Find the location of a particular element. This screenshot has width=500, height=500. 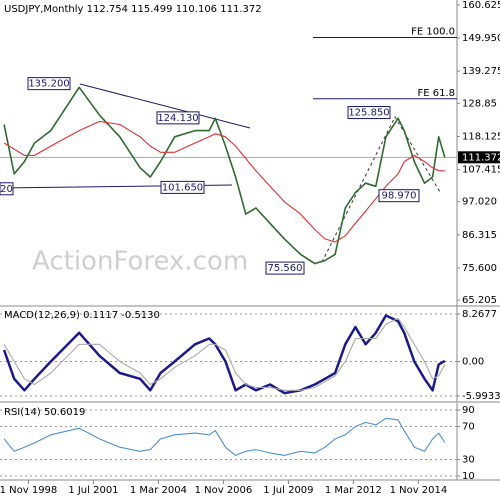

y-tick-label: 30 is located at coordinates (468, 460).